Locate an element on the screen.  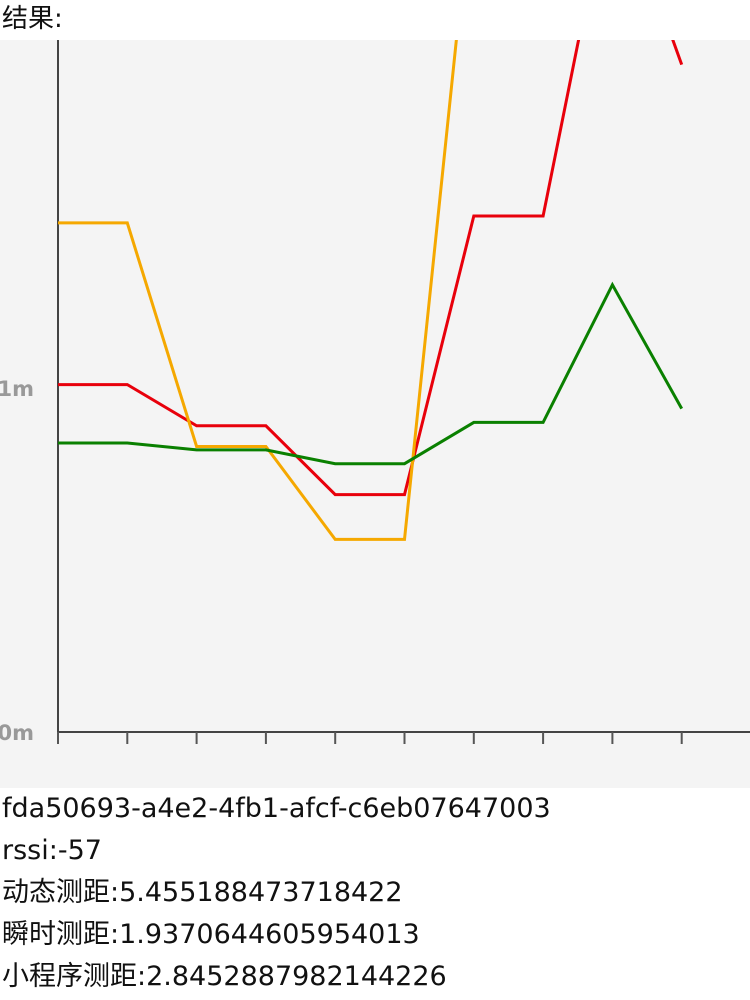
dynamic-distance-label: 动态测距: is located at coordinates (61, 892).